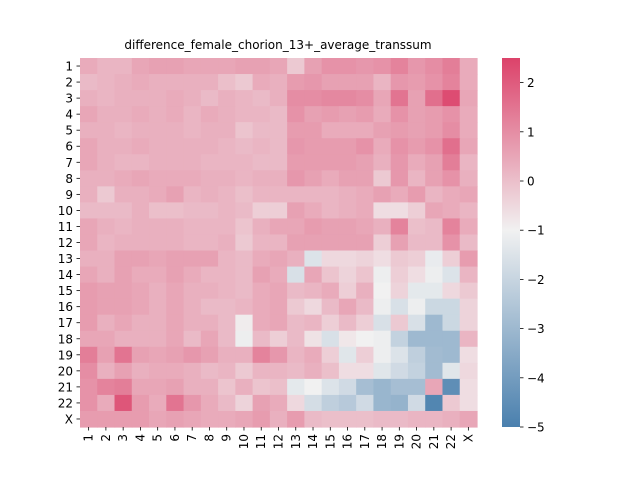  What do you see at coordinates (69, 163) in the screenshot?
I see `y-tick-label: 7` at bounding box center [69, 163].